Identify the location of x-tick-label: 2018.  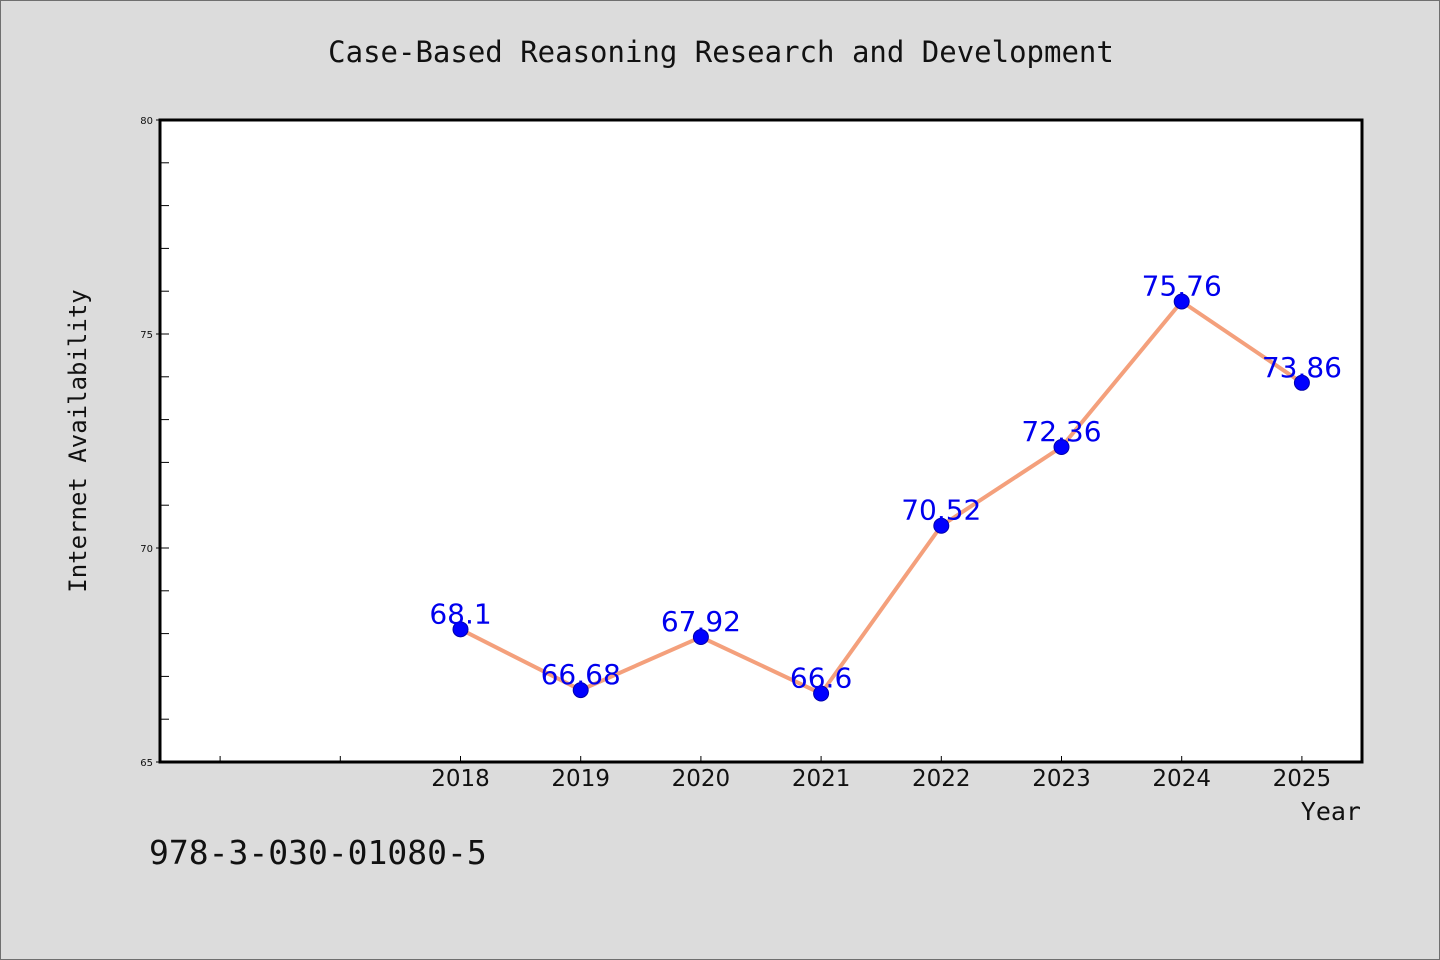
(460, 779).